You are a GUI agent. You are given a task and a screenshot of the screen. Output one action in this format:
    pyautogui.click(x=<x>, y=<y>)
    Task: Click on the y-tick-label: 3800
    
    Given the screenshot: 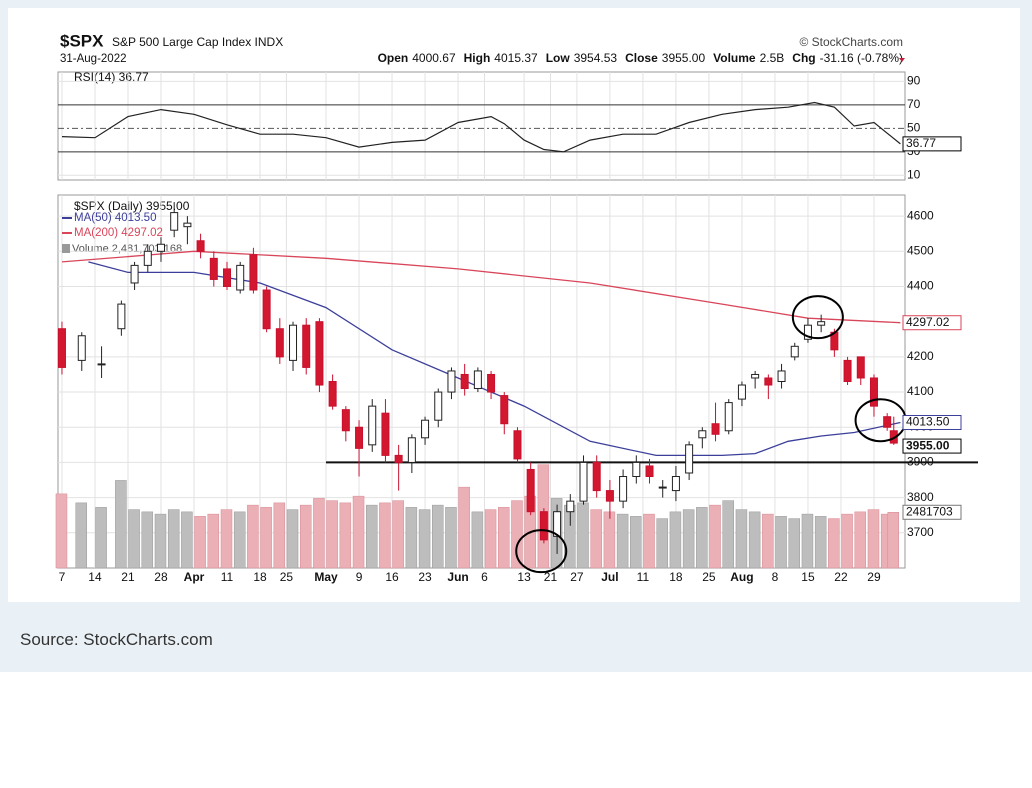 What is the action you would take?
    pyautogui.click(x=920, y=497)
    